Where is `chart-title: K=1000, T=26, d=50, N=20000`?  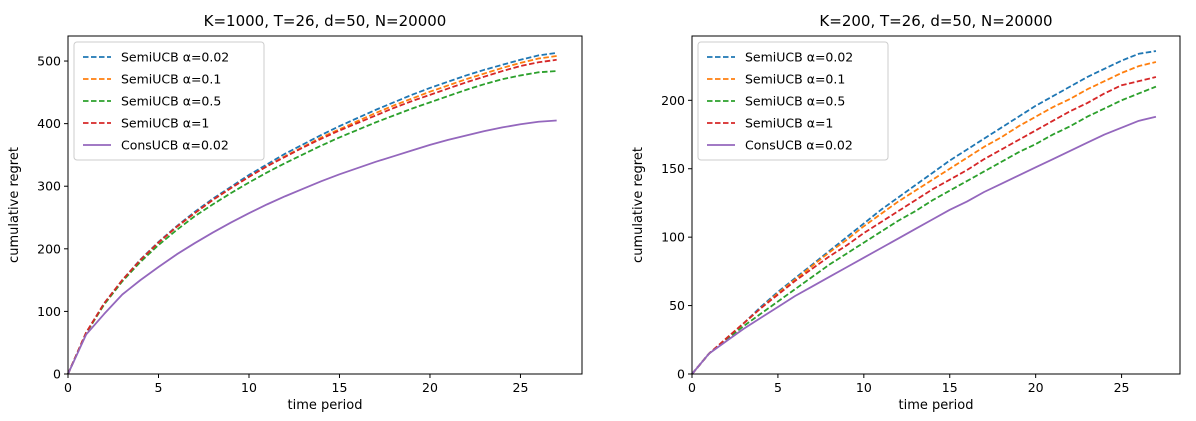
chart-title: K=1000, T=26, d=50, N=20000 is located at coordinates (325, 21).